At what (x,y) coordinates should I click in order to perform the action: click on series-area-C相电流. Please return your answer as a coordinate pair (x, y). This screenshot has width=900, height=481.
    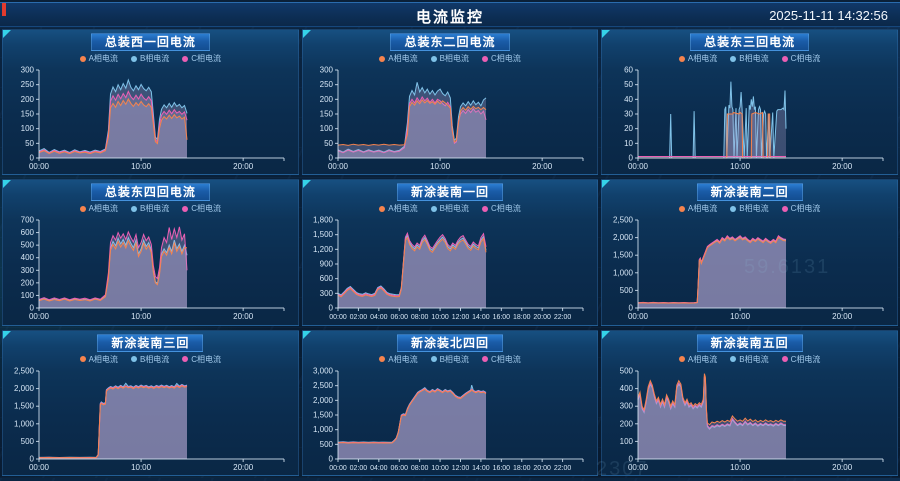
    Looking at the image, I should click on (112, 421).